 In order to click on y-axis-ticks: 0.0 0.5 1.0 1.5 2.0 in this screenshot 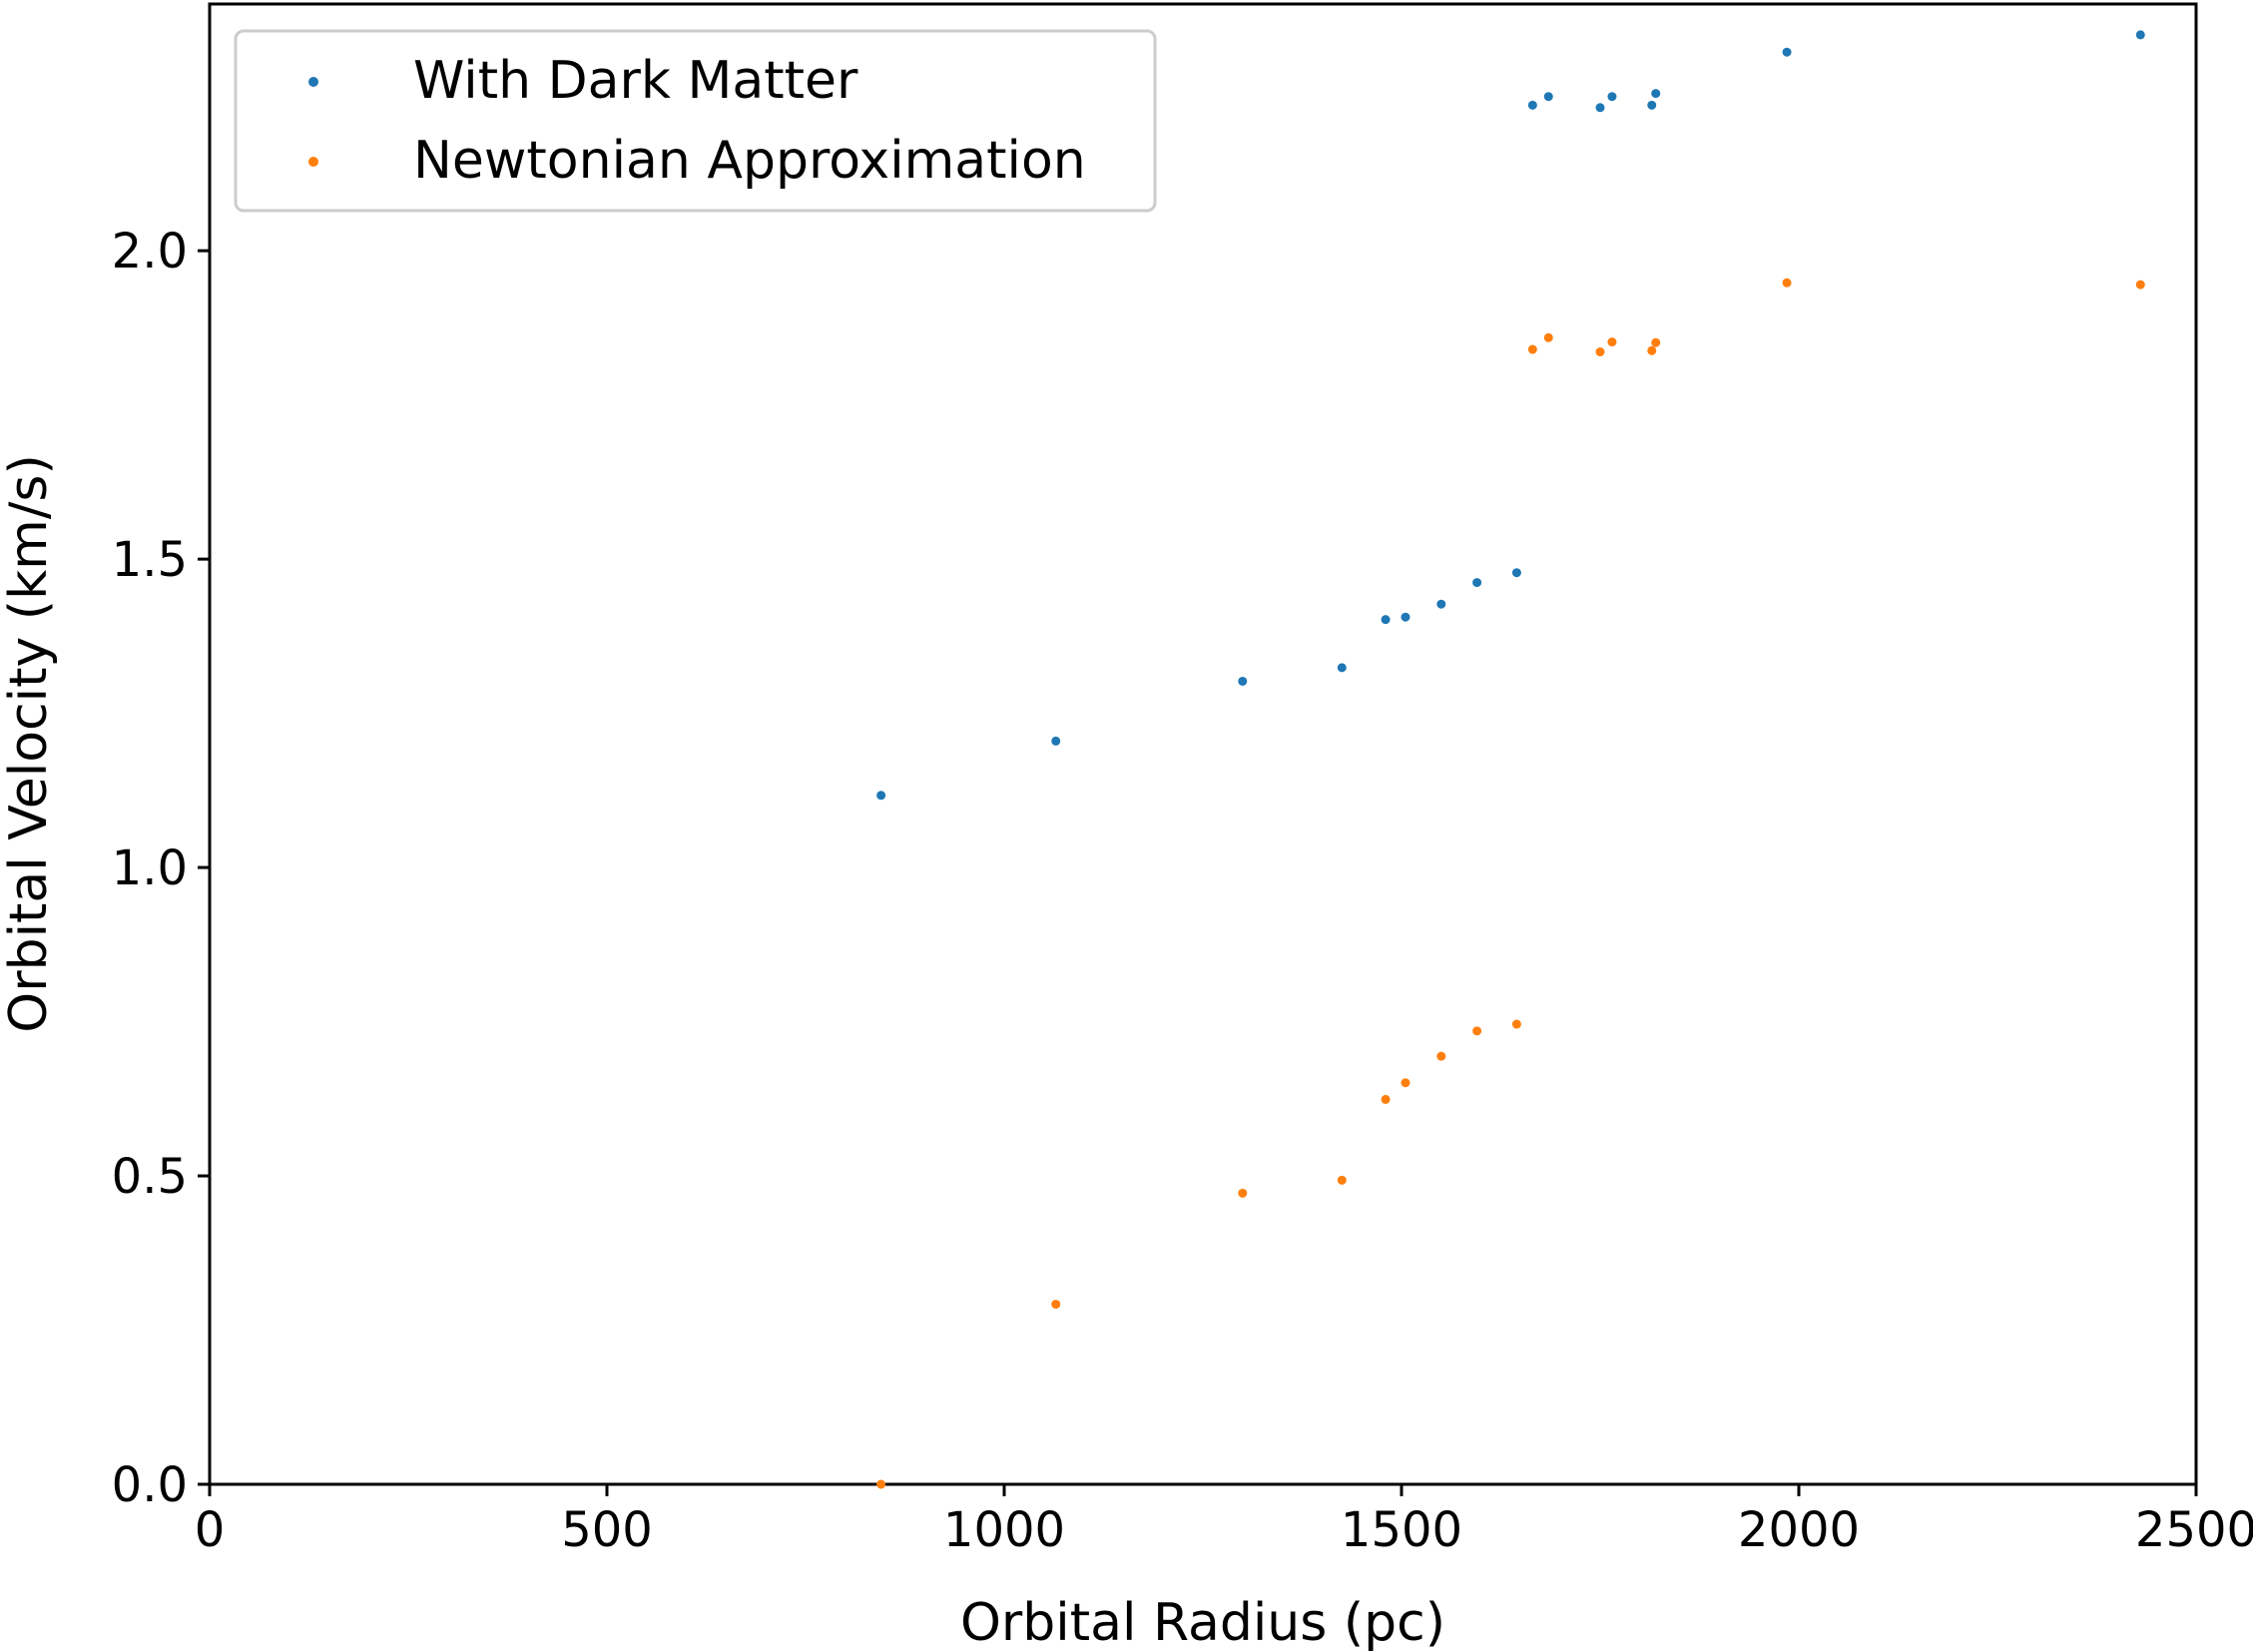, I will do `click(161, 868)`.